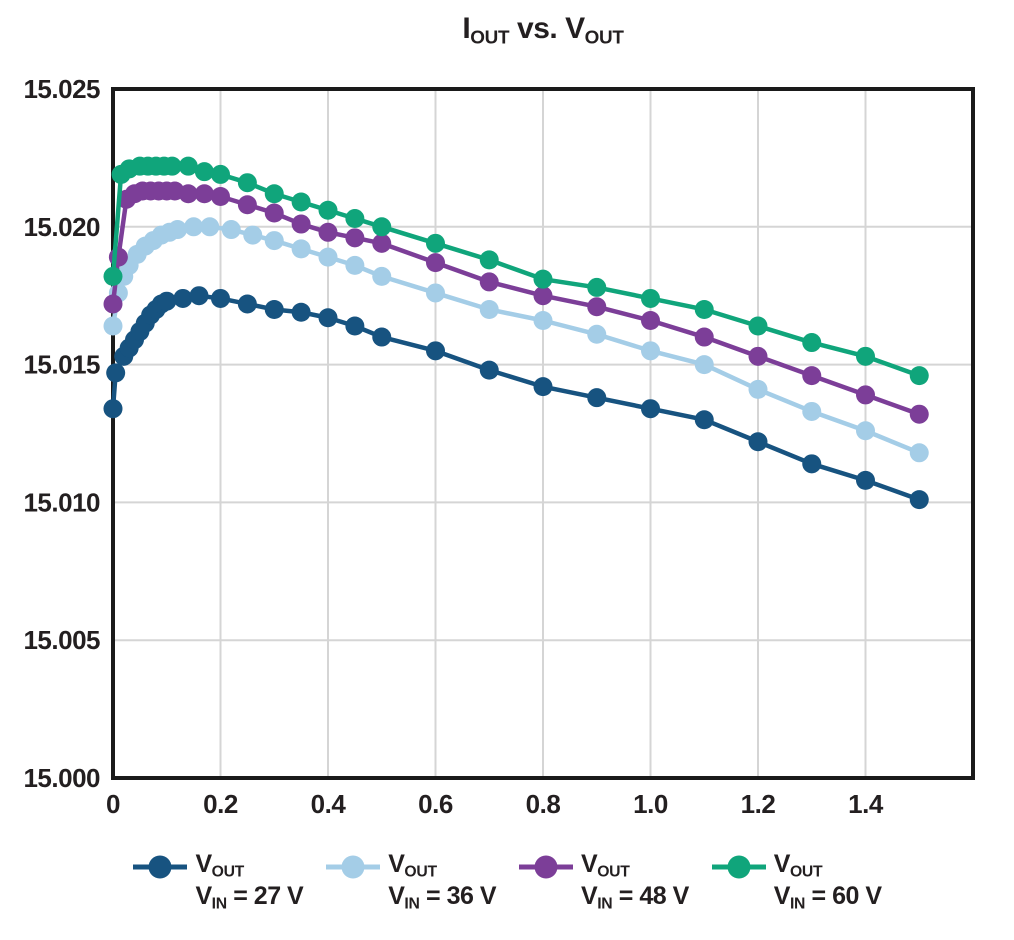 This screenshot has height=940, width=1014. Describe the element at coordinates (61, 502) in the screenshot. I see `y-tick-label: 15.010` at that location.